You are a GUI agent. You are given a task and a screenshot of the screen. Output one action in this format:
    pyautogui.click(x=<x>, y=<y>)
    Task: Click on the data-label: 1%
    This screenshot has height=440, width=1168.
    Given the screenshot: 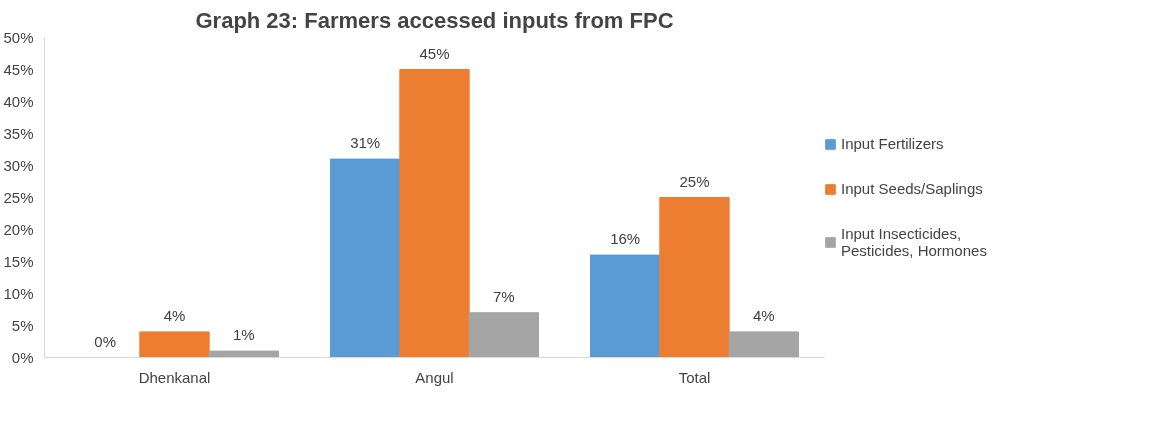 What is the action you would take?
    pyautogui.click(x=243, y=335)
    